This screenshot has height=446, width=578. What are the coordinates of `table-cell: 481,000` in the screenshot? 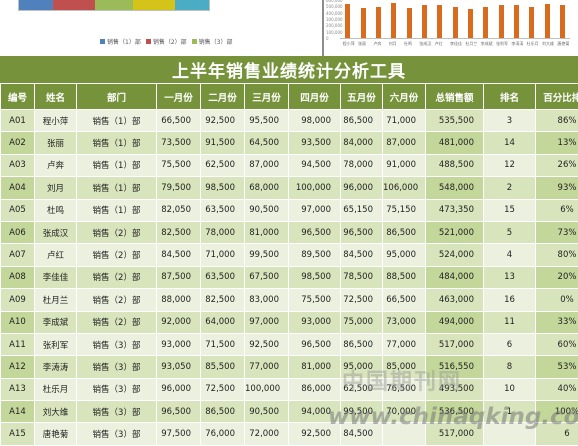 It's located at (455, 143).